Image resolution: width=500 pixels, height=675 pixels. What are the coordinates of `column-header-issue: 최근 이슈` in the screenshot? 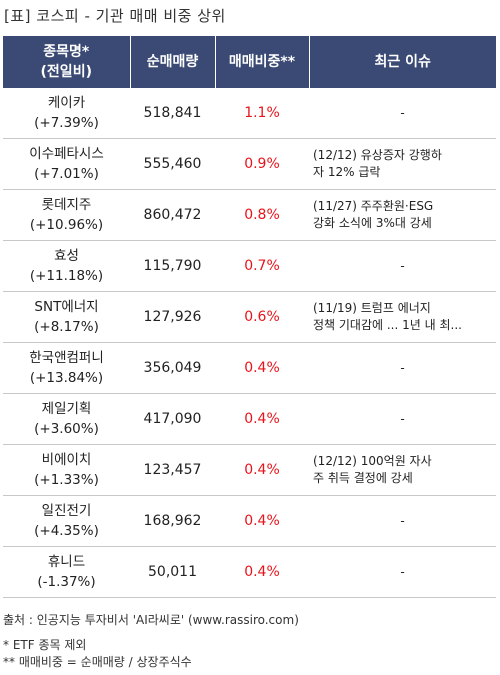 It's located at (402, 62).